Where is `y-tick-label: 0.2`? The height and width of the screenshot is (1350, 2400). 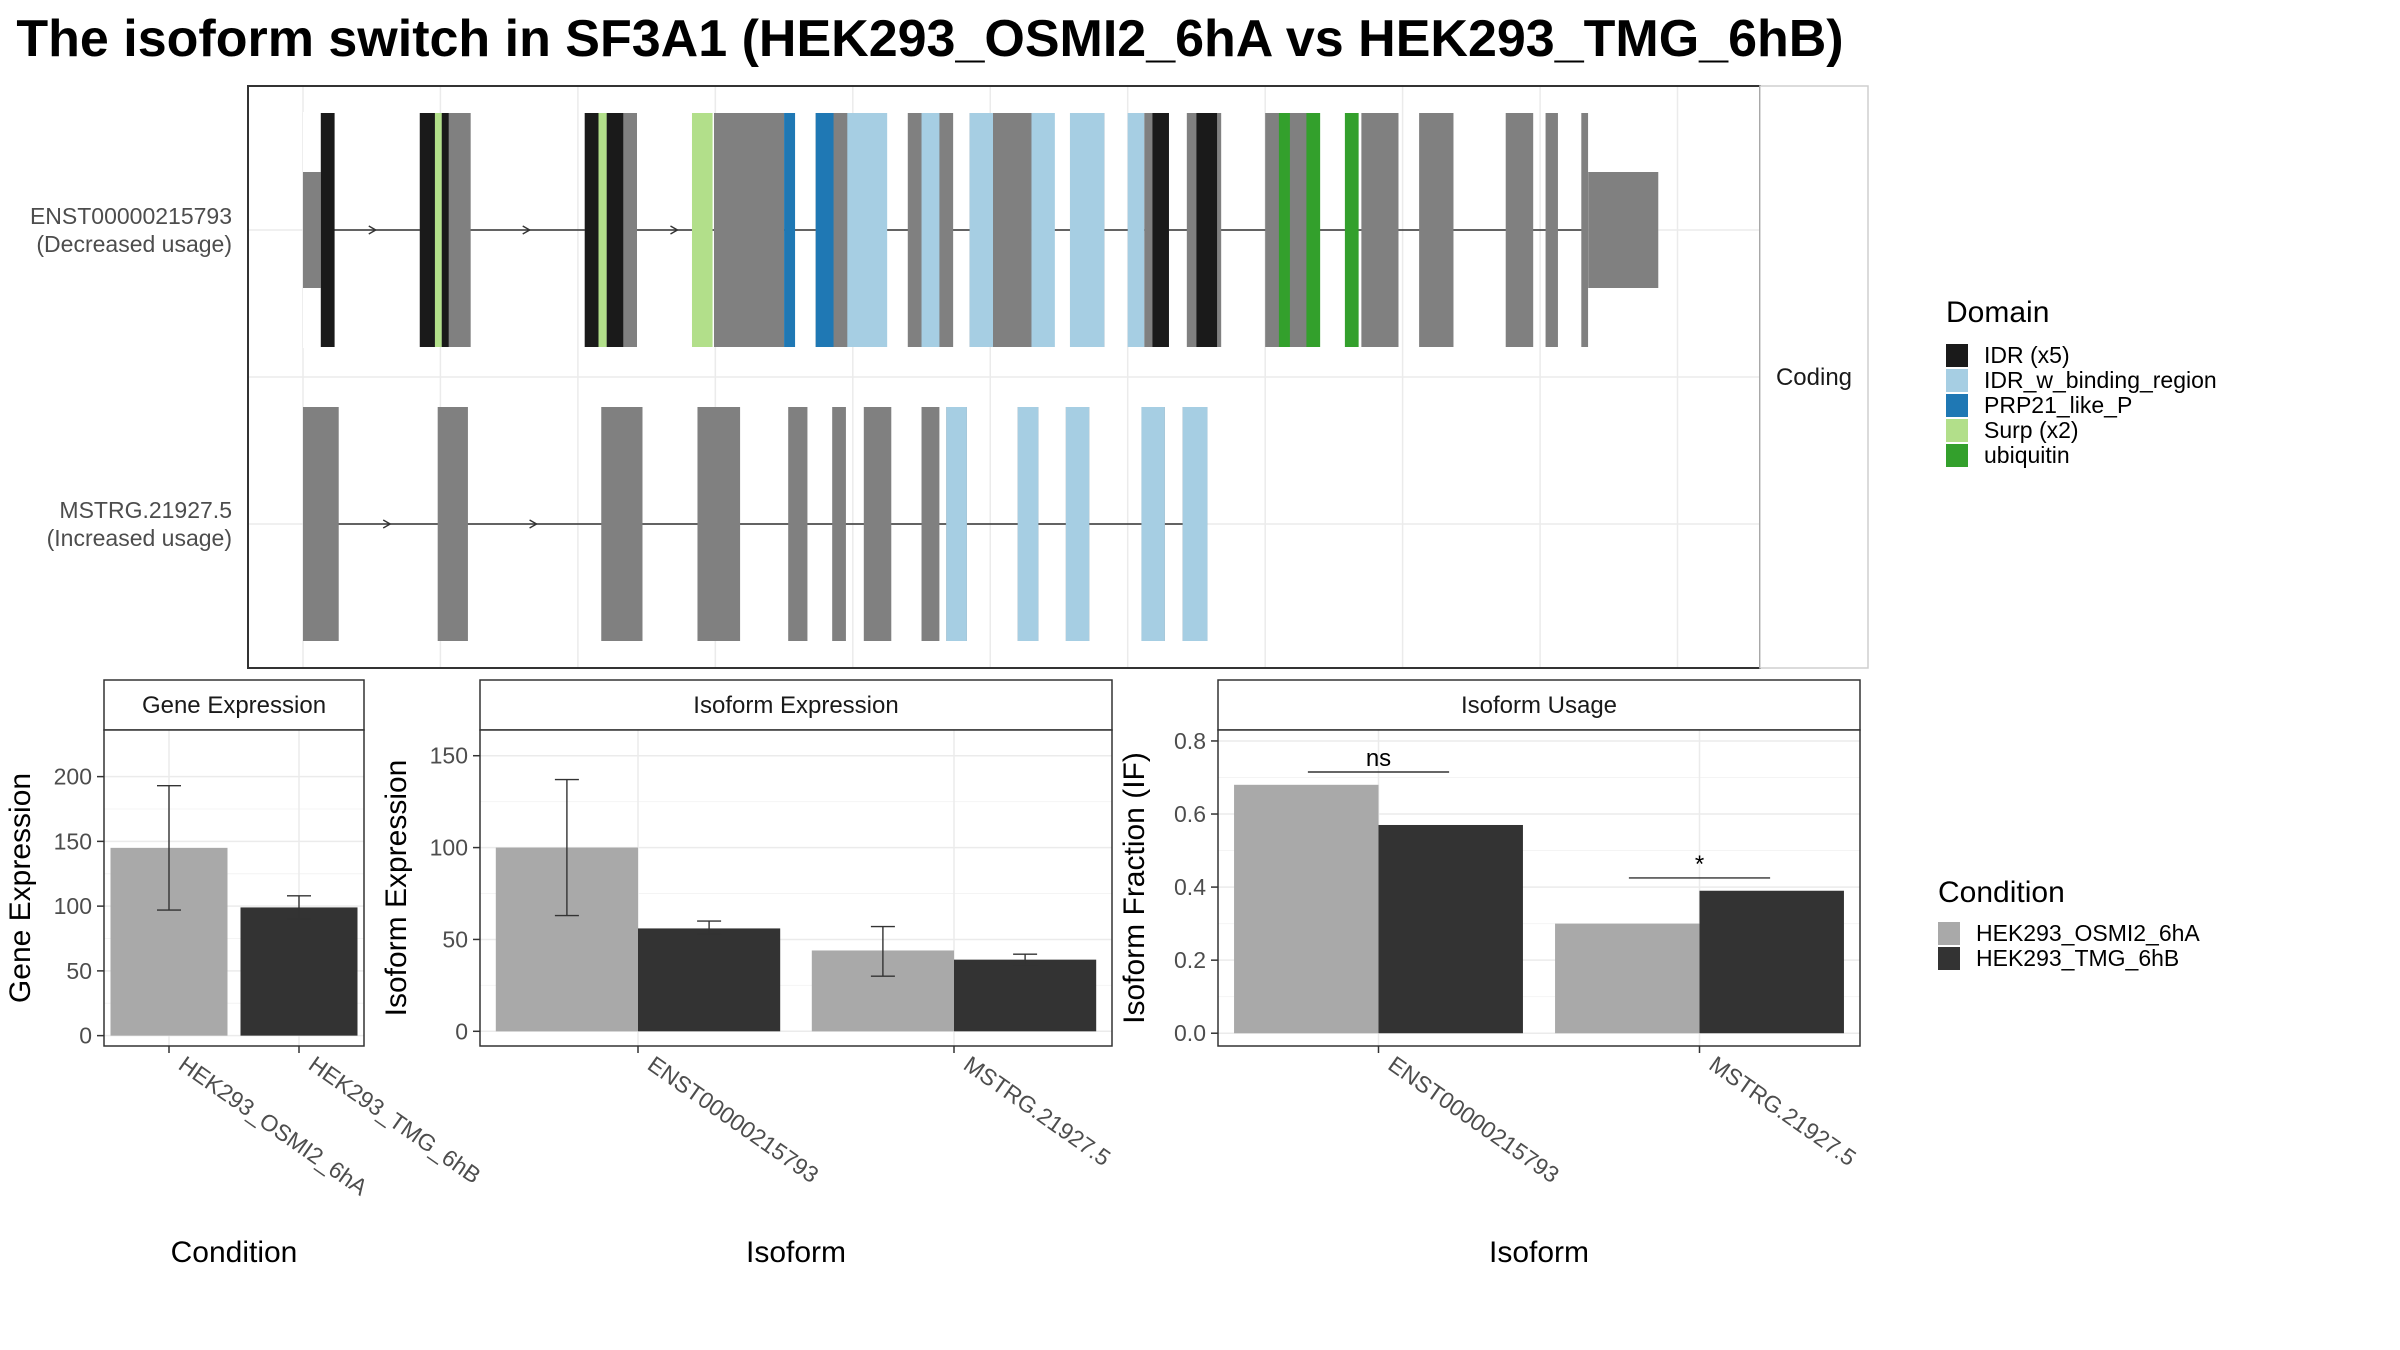
y-tick-label: 0.2 is located at coordinates (1190, 960).